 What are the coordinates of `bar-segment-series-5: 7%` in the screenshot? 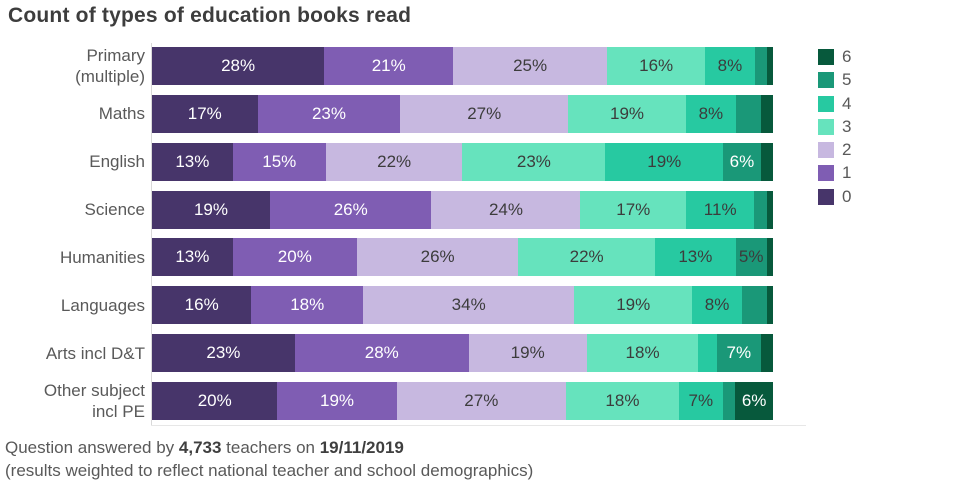 It's located at (739, 353).